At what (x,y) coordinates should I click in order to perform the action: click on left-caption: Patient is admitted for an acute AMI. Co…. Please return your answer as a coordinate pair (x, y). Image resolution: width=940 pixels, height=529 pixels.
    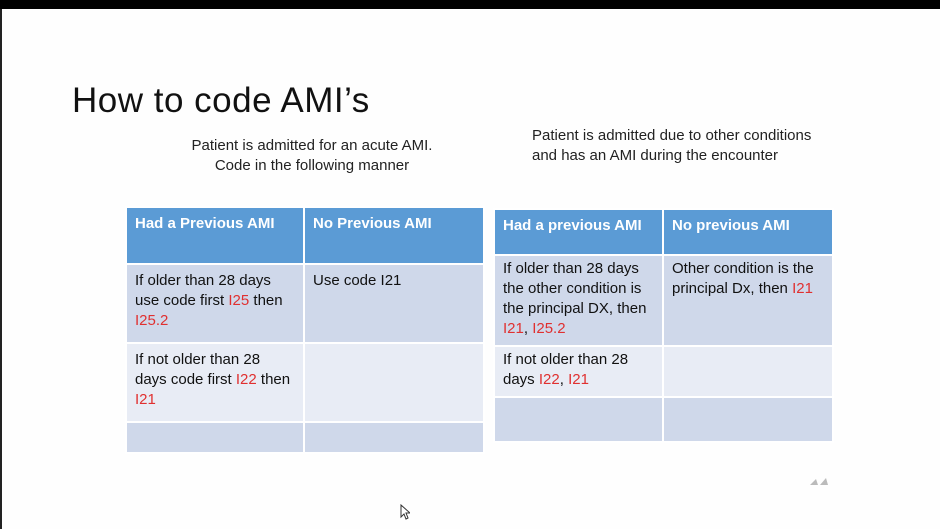
    Looking at the image, I should click on (312, 156).